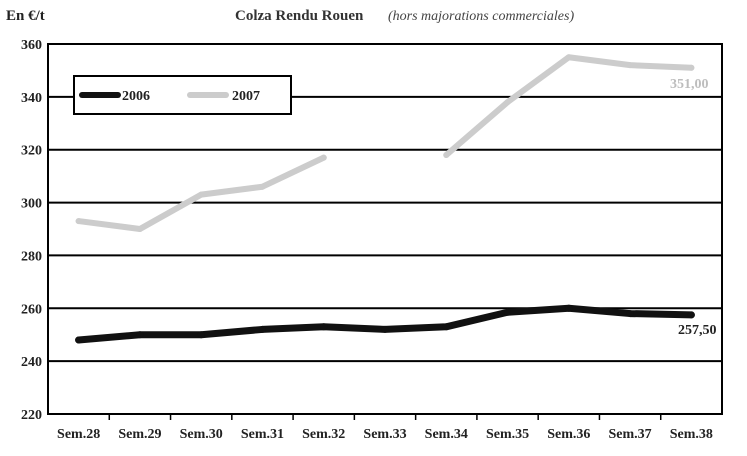 The height and width of the screenshot is (456, 747). I want to click on x-tick-label: Sem.30, so click(201, 434).